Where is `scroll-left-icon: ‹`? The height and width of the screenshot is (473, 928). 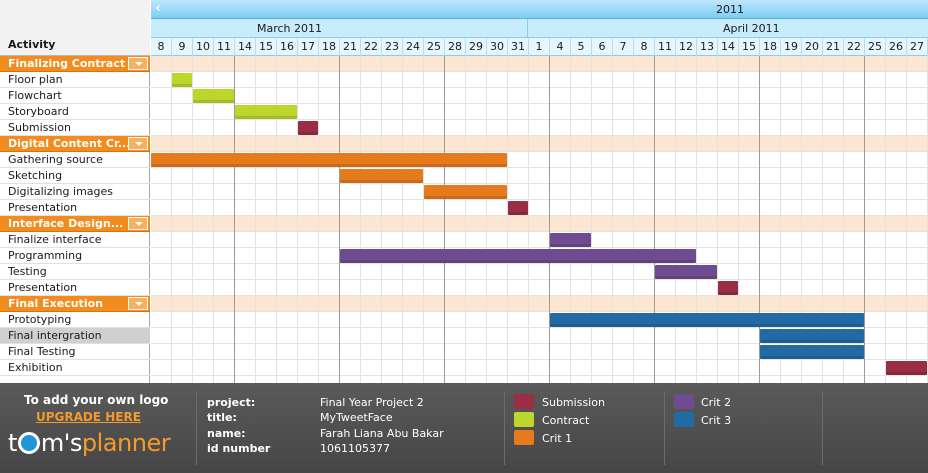
scroll-left-icon: ‹ is located at coordinates (158, 8).